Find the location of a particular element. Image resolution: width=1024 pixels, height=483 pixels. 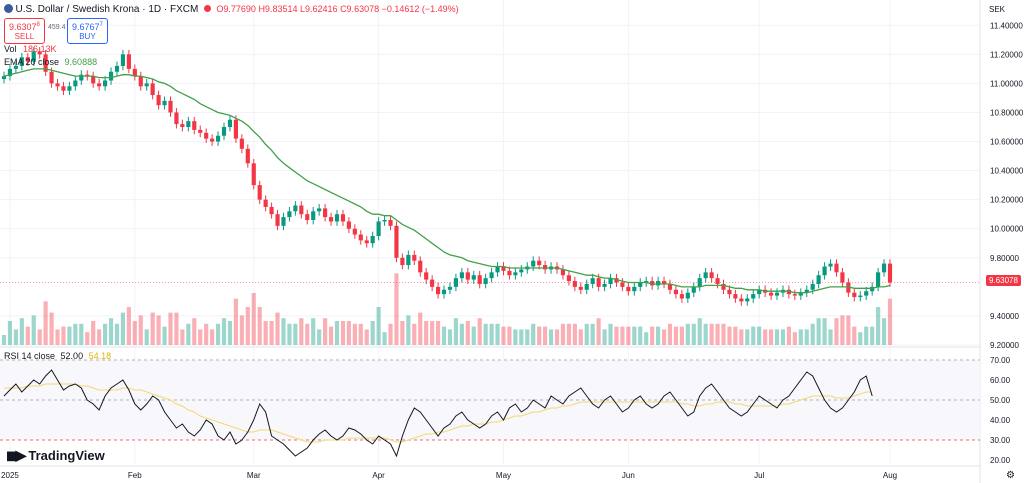

spread-value: 459.4 is located at coordinates (57, 27).